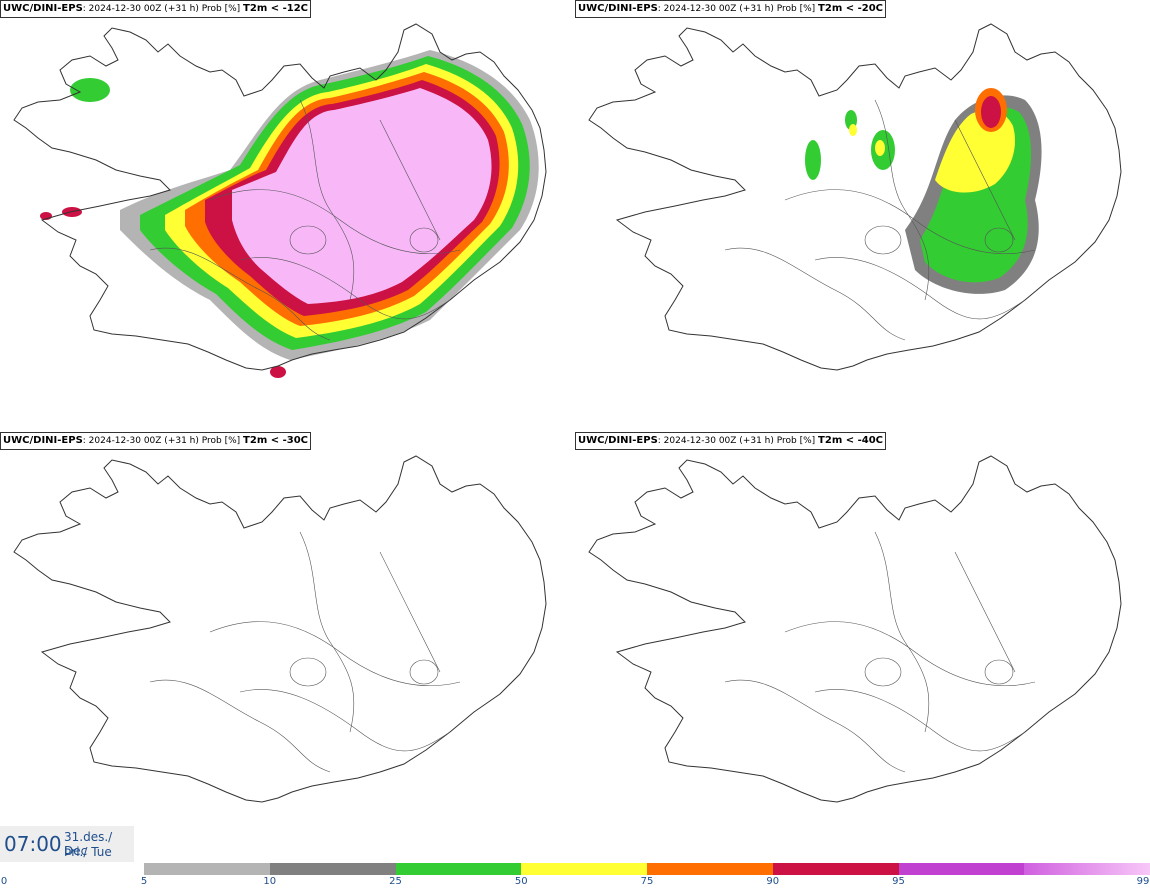 The image size is (1150, 891). What do you see at coordinates (88, 852) in the screenshot?
I see `valid-weekday: Þri./ Tue` at bounding box center [88, 852].